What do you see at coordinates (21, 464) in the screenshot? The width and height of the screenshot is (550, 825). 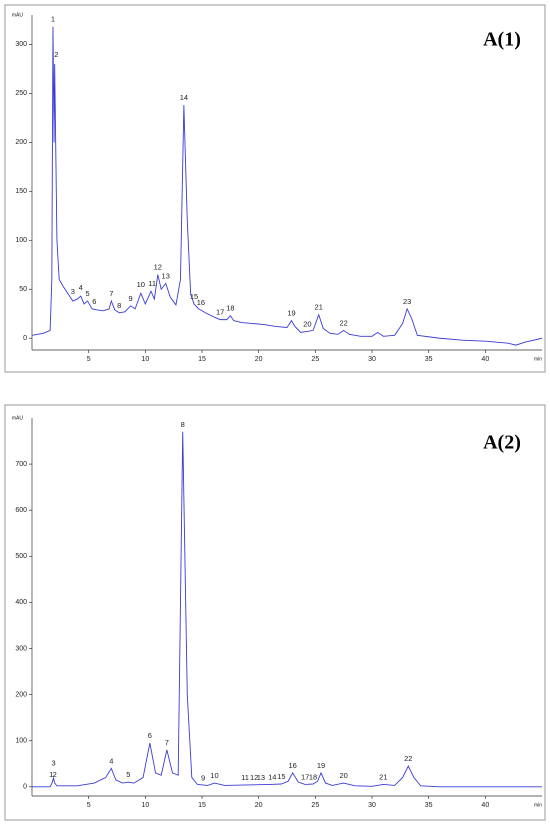 I see `y-tick-label: 700` at bounding box center [21, 464].